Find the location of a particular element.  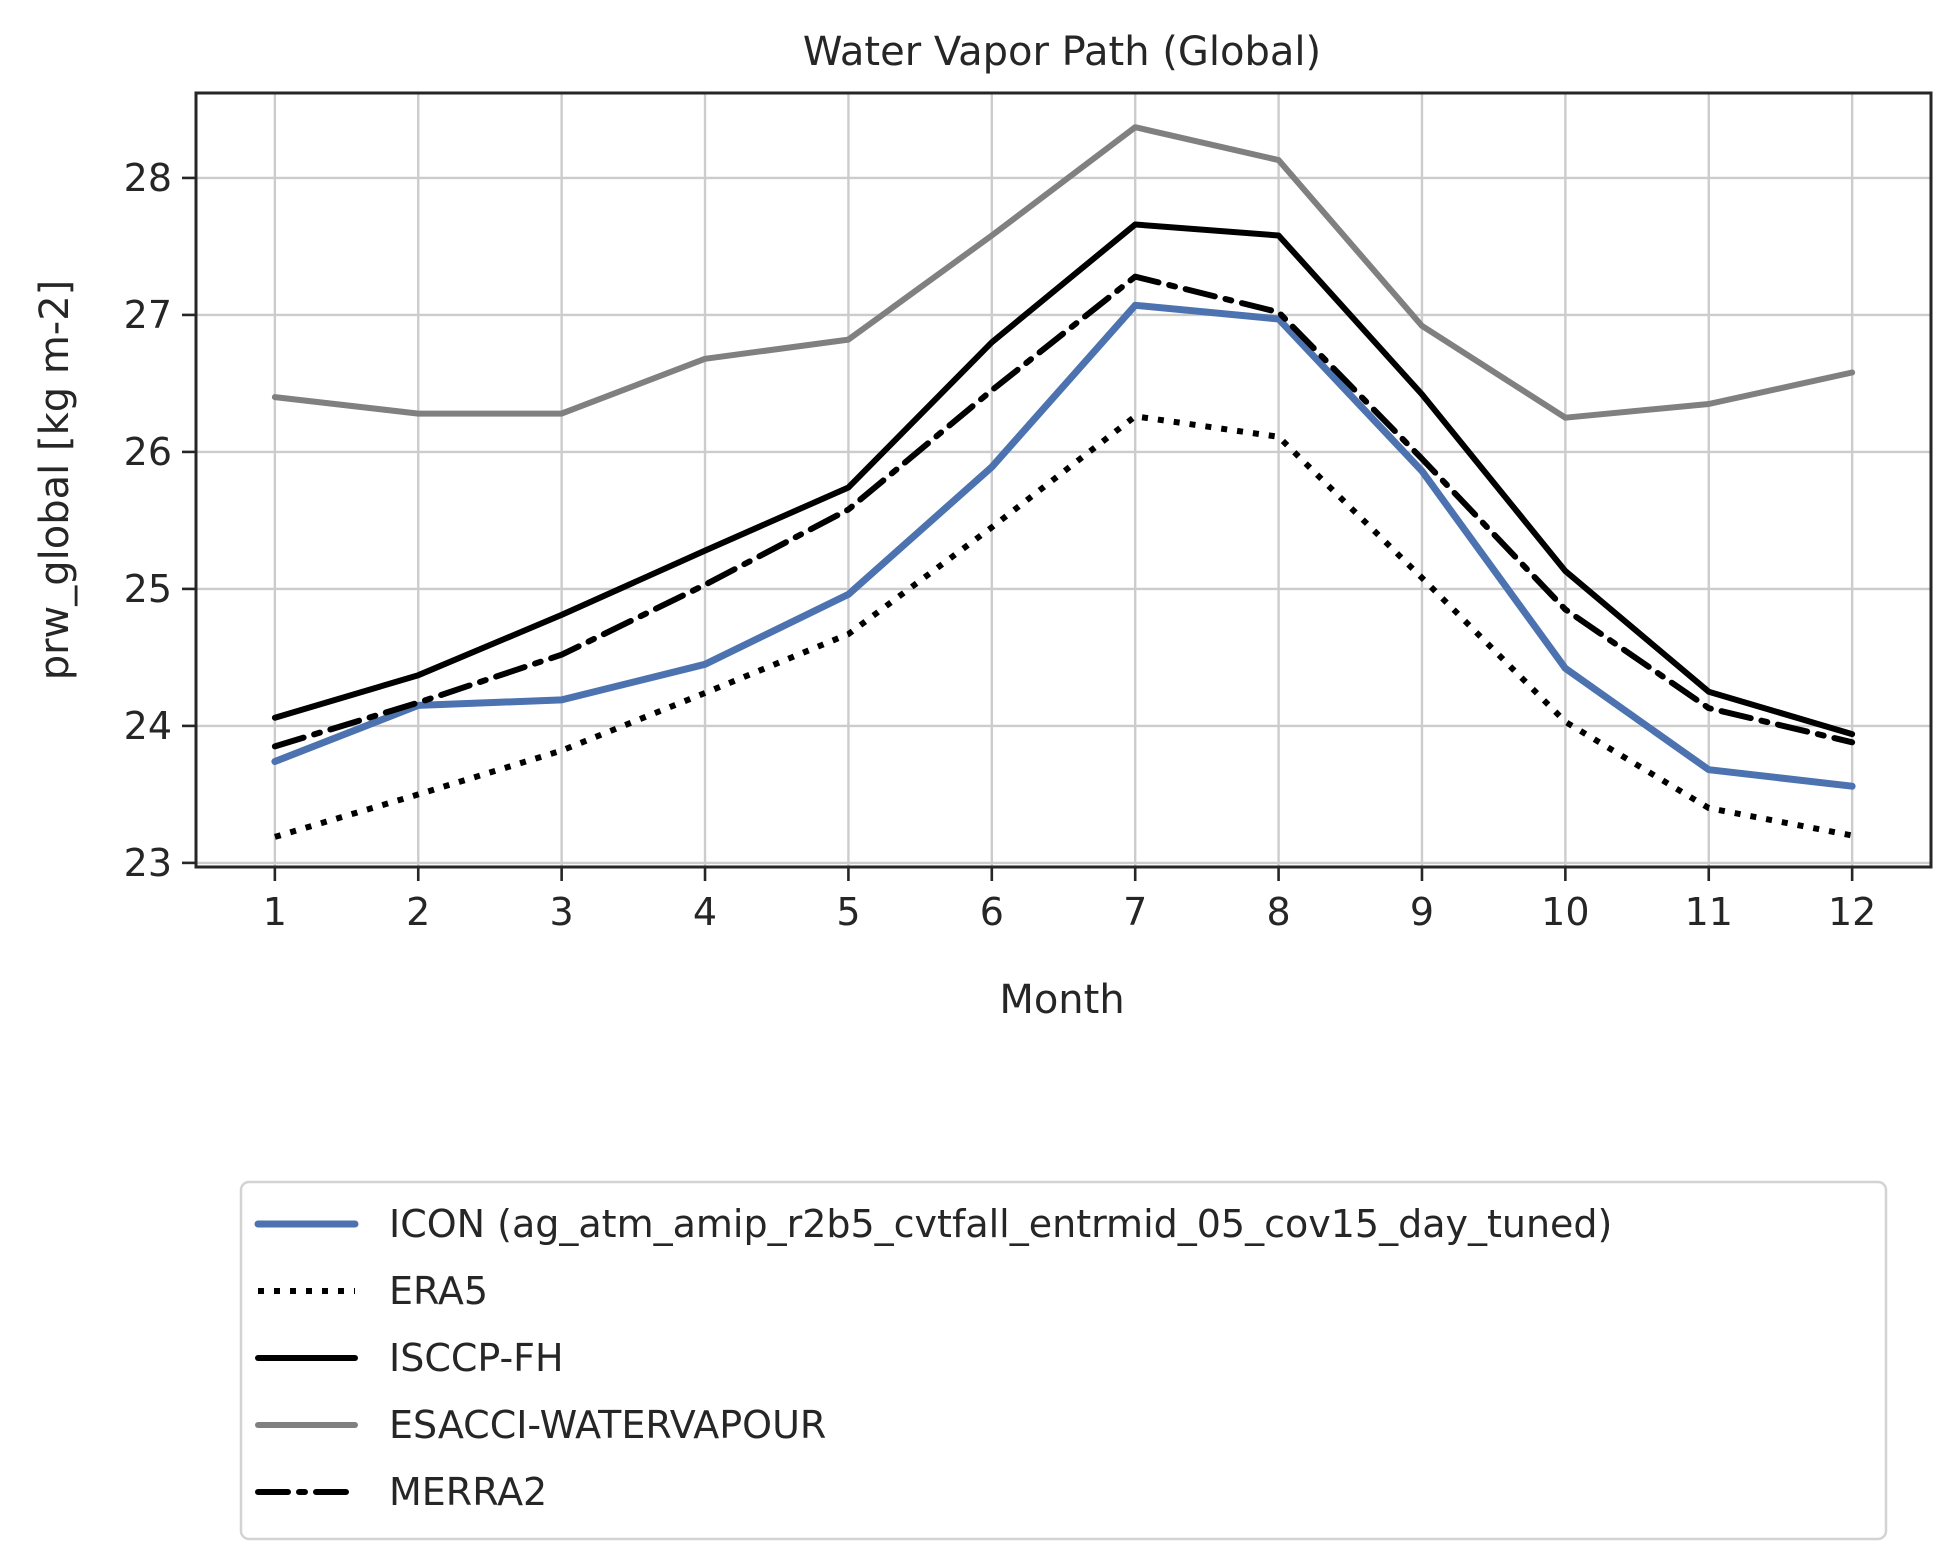

legend-label: MERRA2 is located at coordinates (468, 1492).